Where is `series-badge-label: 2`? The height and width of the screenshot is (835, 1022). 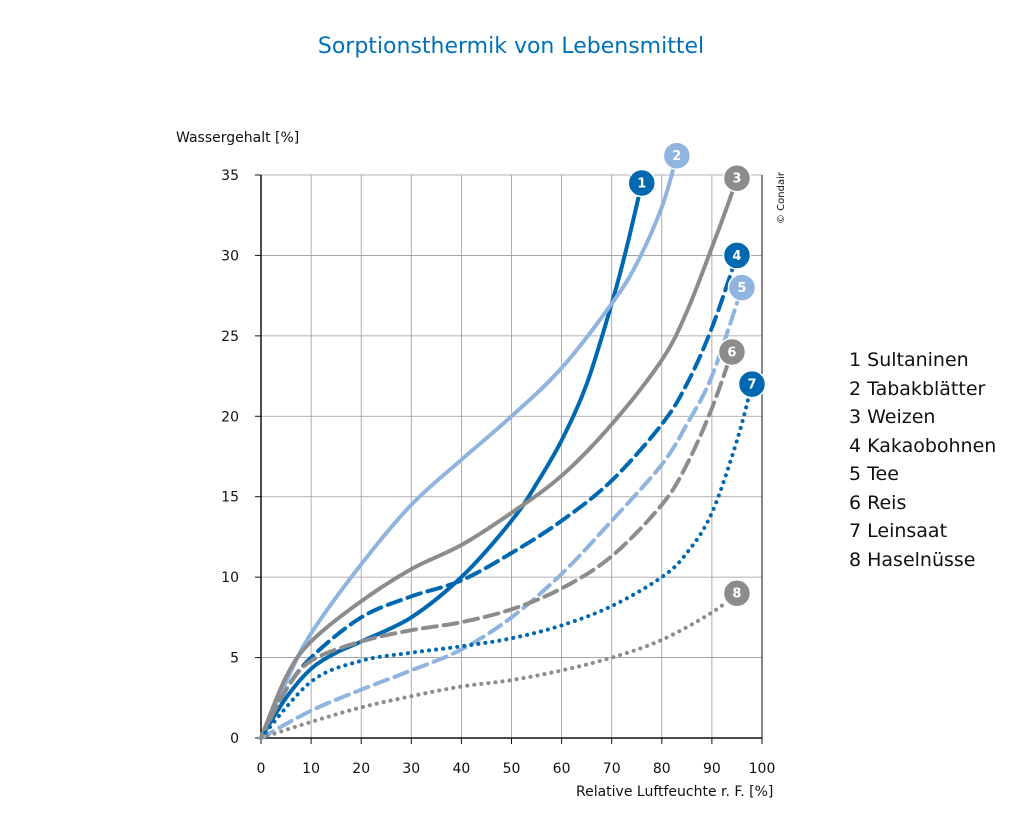
series-badge-label: 2 is located at coordinates (676, 156).